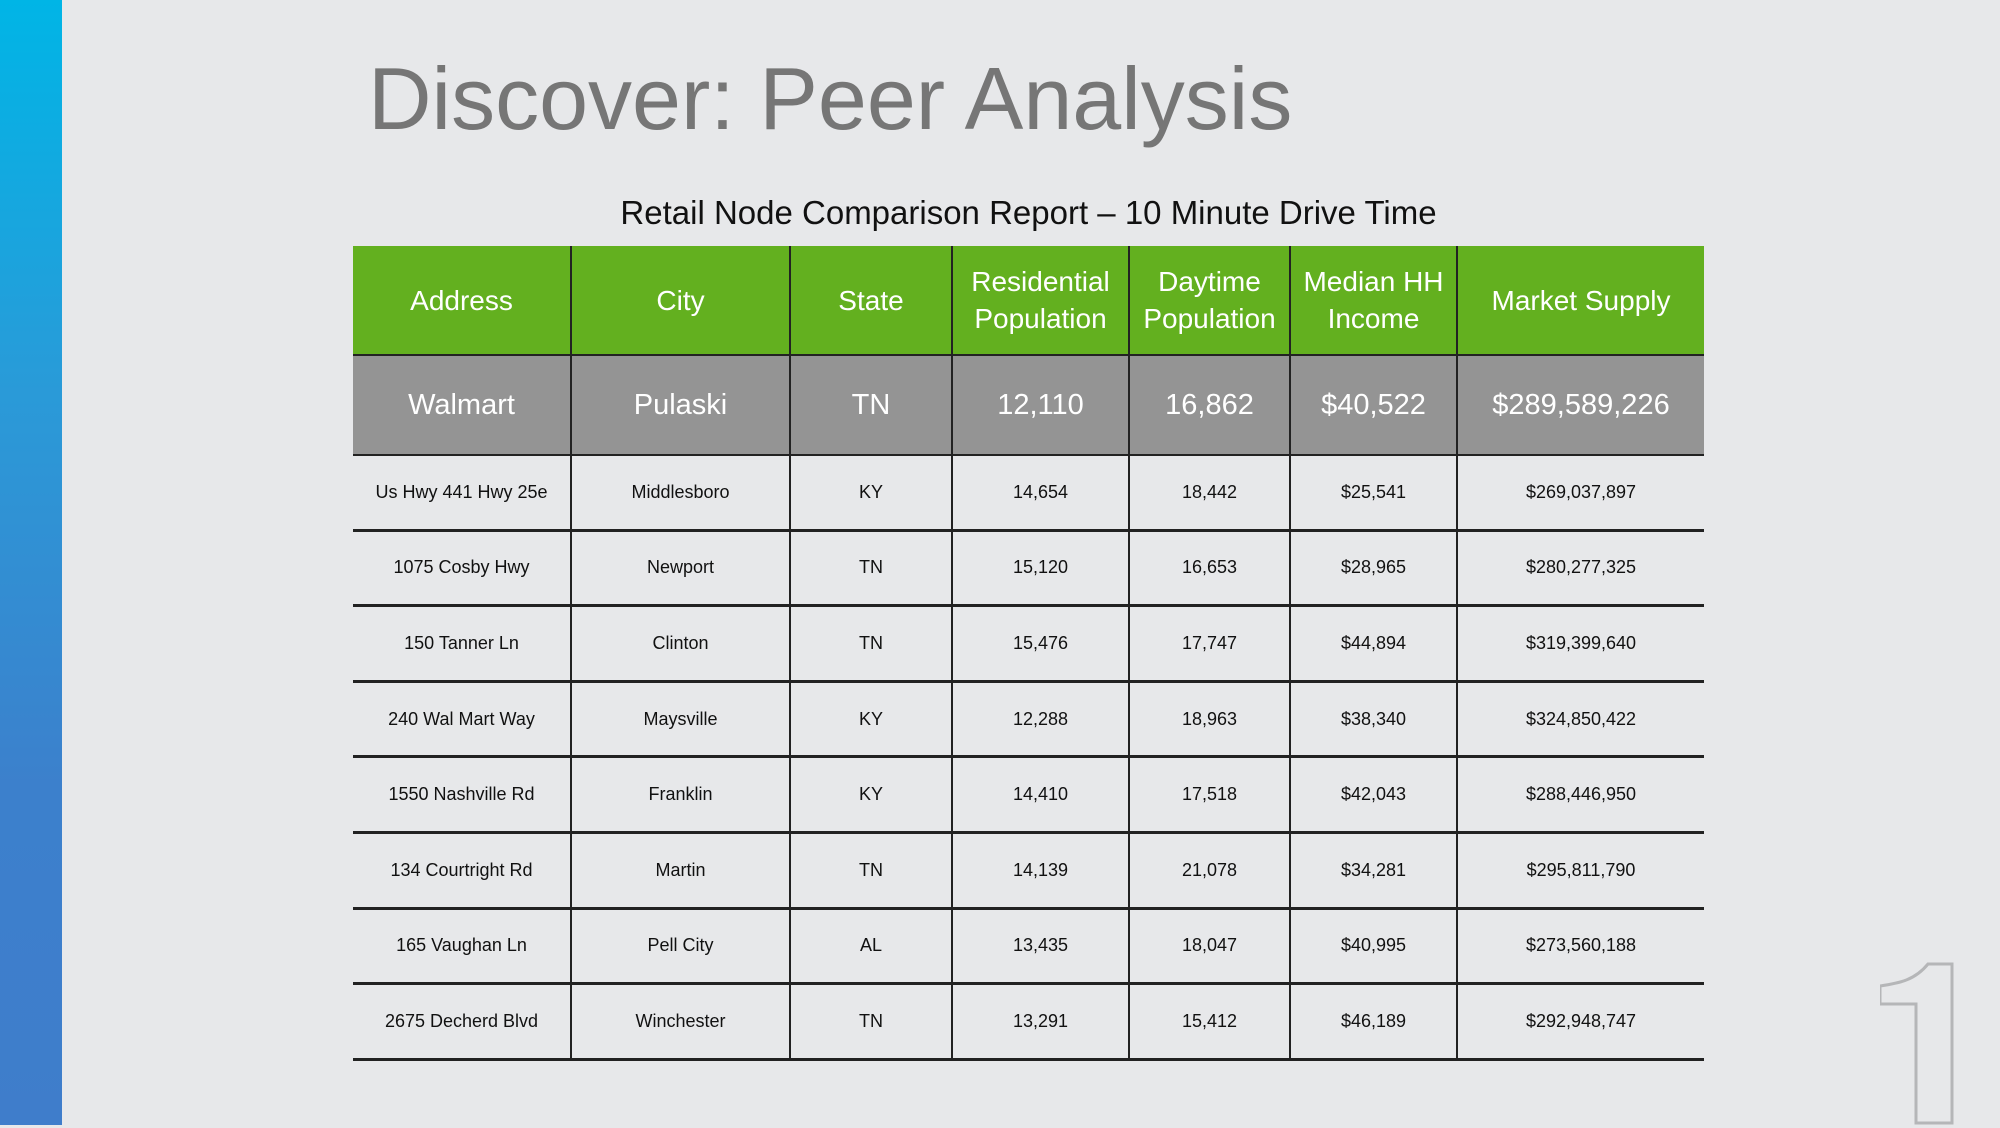 This screenshot has width=2000, height=1128. I want to click on cell-address: 240 Wal Mart Way, so click(462, 720).